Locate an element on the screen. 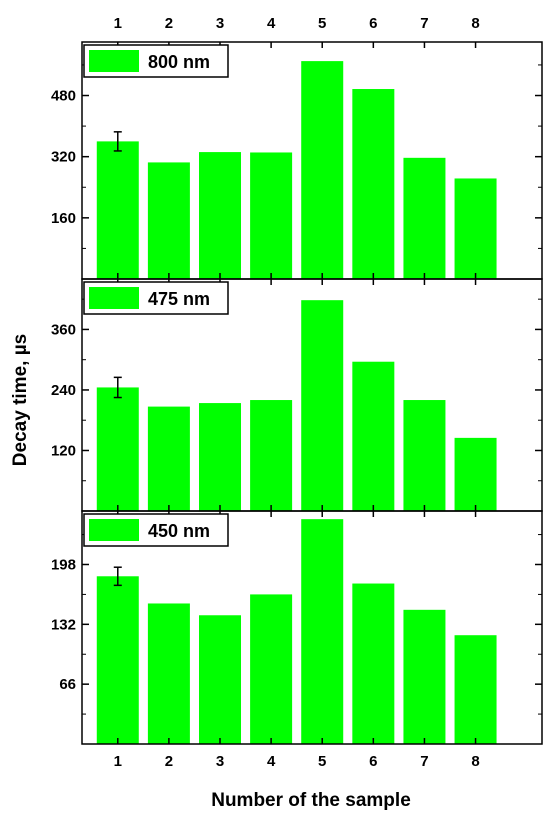 Image resolution: width=550 pixels, height=820 pixels. x-tick-label: 8 is located at coordinates (475, 761).